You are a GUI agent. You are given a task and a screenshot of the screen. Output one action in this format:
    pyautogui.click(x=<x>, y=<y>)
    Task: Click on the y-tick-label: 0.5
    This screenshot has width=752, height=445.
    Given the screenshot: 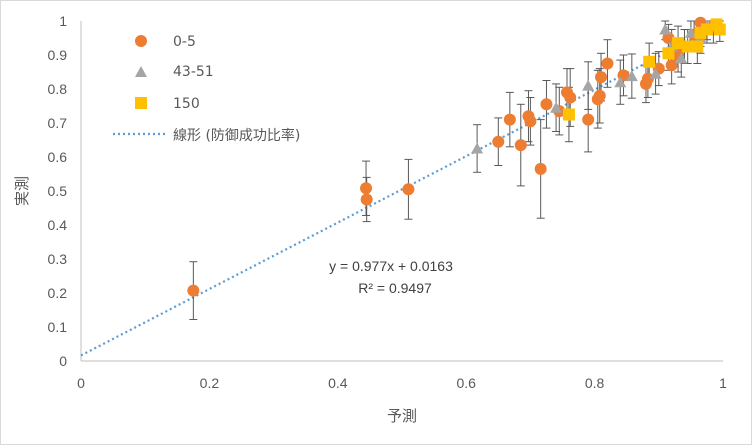 What is the action you would take?
    pyautogui.click(x=58, y=191)
    